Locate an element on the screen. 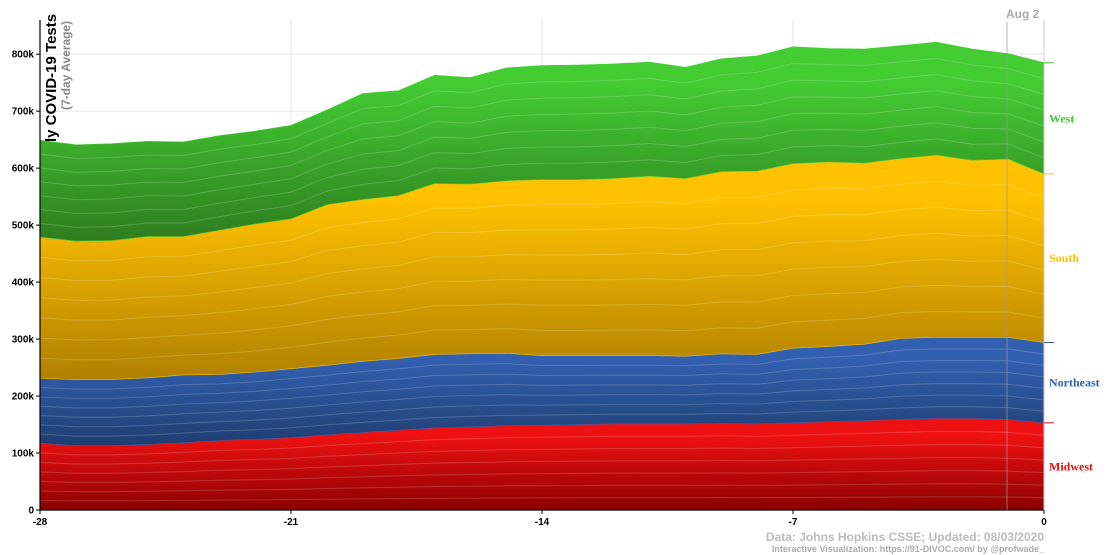  y-tick-label: 0 is located at coordinates (31, 511).